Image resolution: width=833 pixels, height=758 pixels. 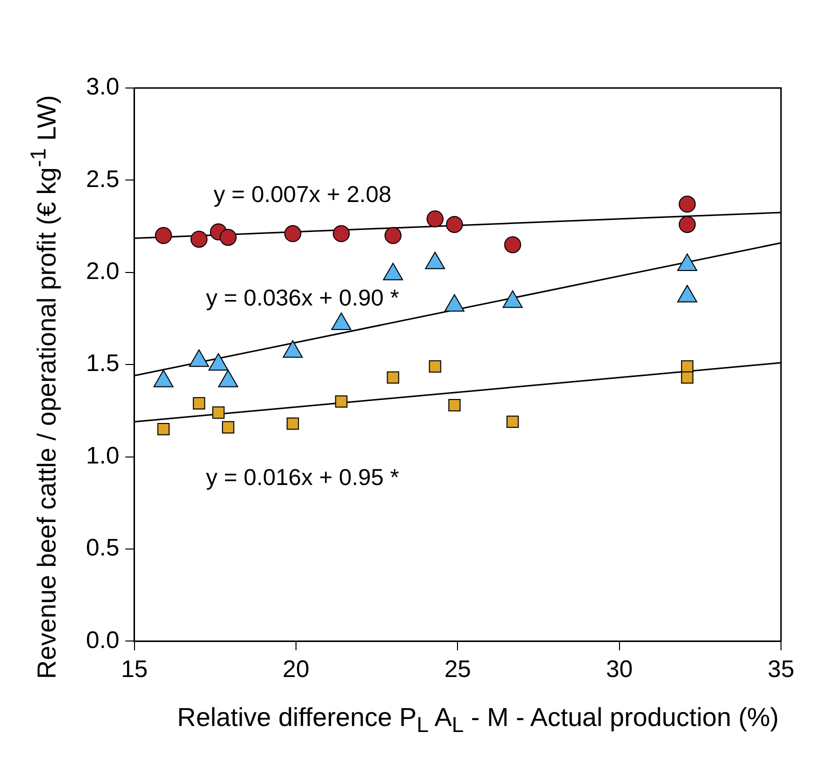 I want to click on annotation: y = 0.016x + 0.95 *, so click(x=303, y=477).